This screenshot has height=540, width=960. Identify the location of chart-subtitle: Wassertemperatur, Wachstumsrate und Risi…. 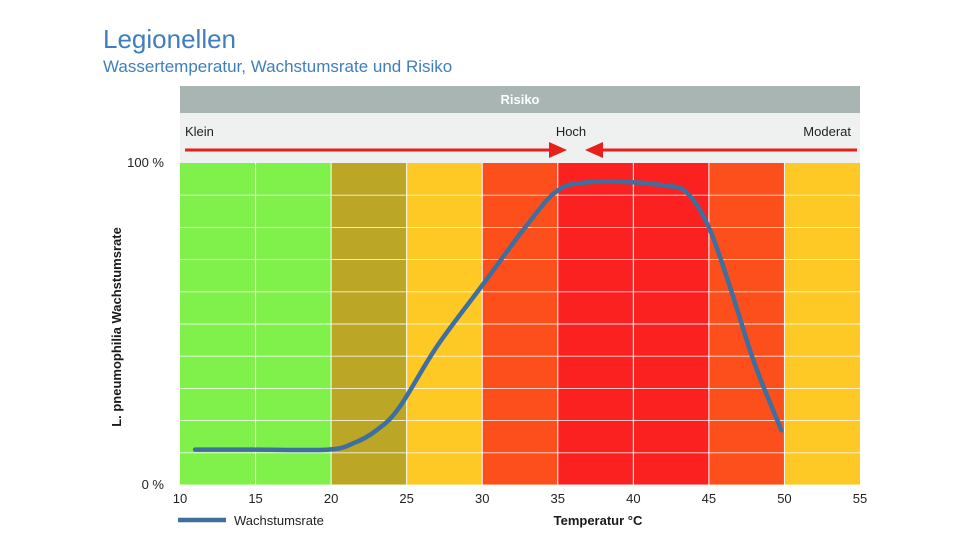
(278, 66).